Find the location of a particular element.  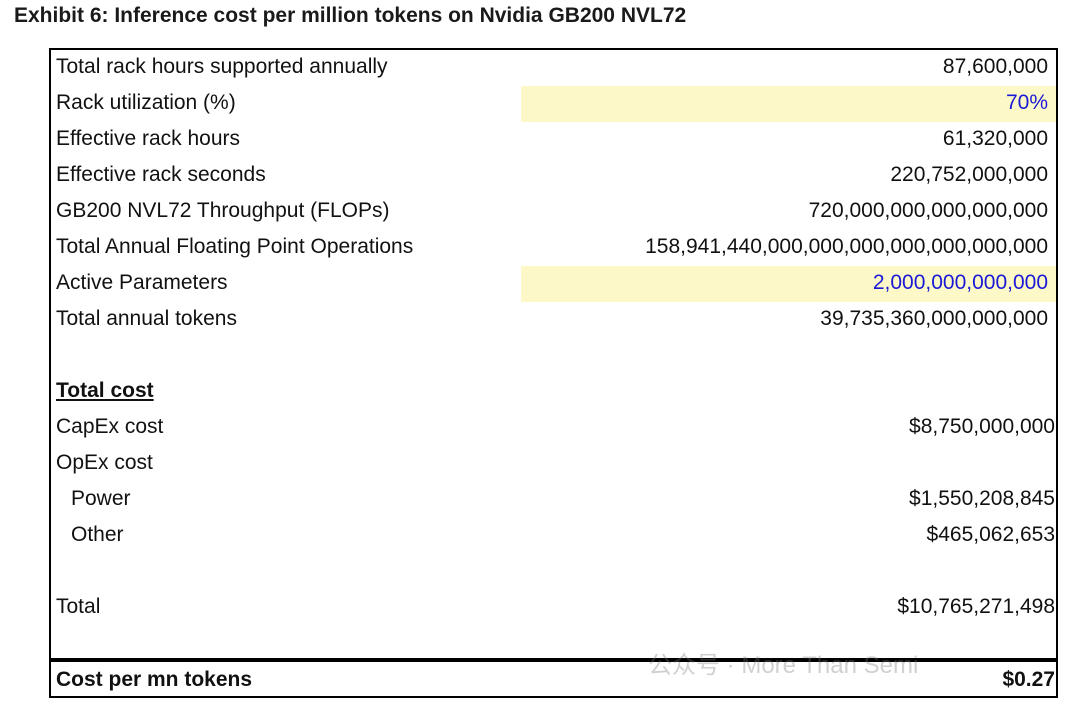

metric-label: Total Annual Floating Point Operations is located at coordinates (235, 246).